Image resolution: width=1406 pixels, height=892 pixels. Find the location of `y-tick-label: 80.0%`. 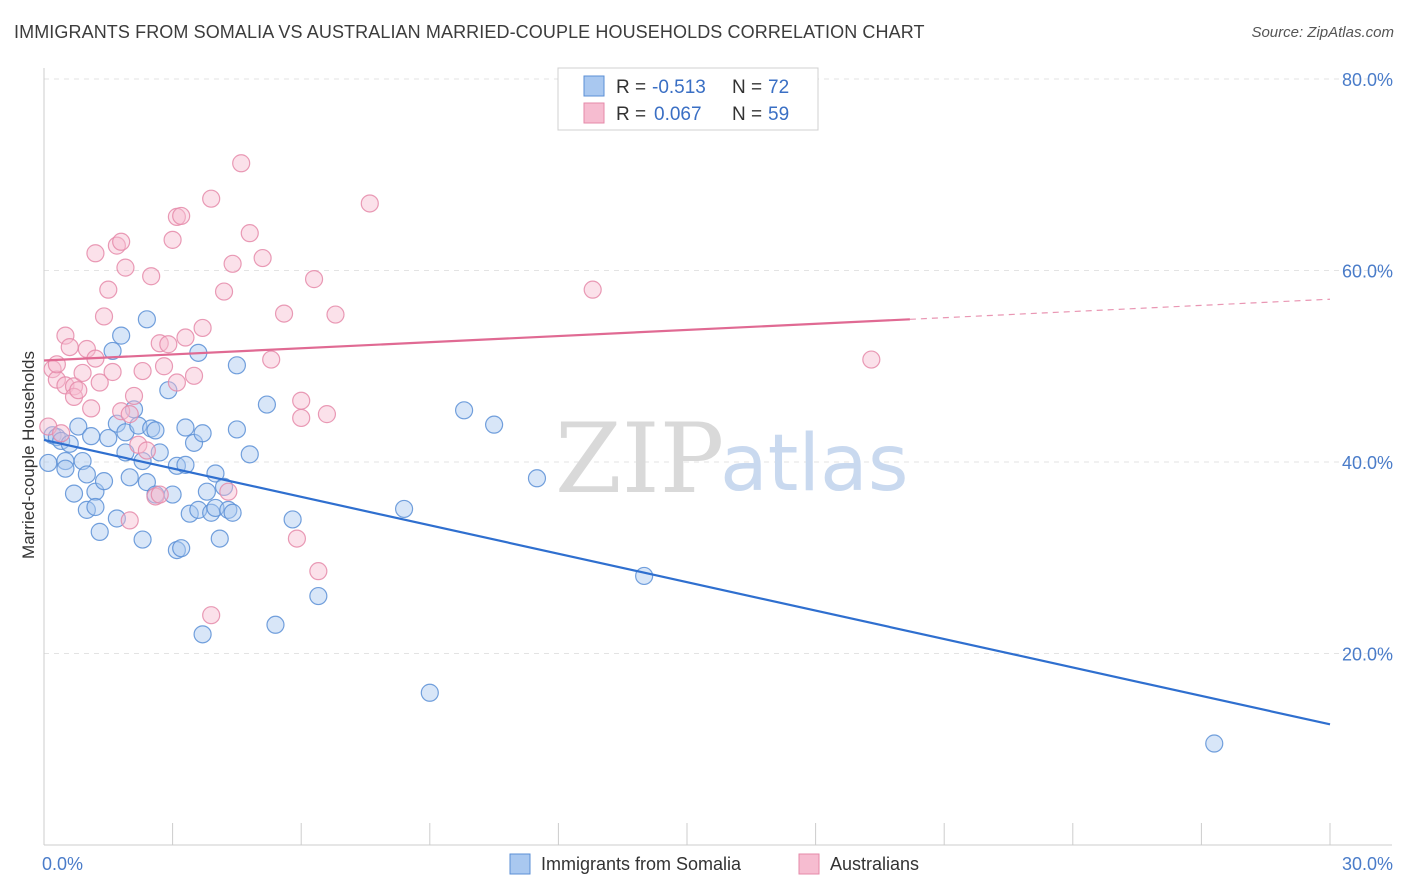

y-tick-label: 80.0% is located at coordinates (1367, 80).